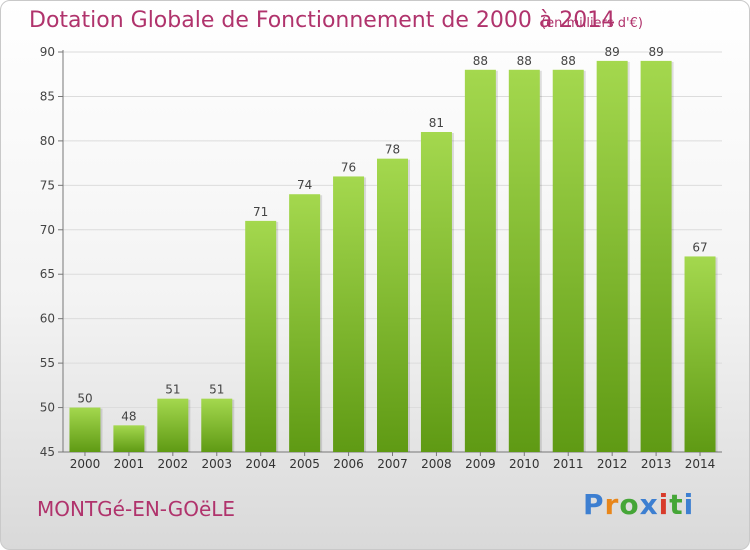  I want to click on y-tick-label: 65, so click(47, 274).